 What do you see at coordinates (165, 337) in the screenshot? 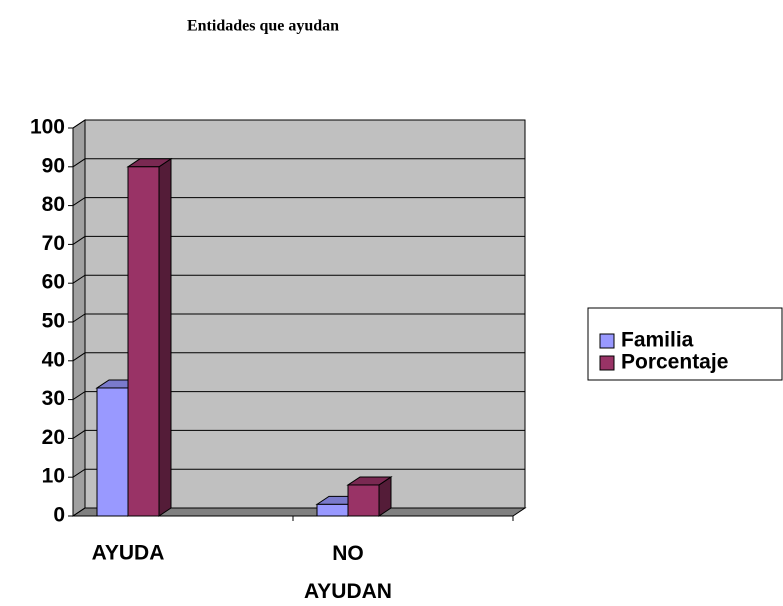
I see `bar-side` at bounding box center [165, 337].